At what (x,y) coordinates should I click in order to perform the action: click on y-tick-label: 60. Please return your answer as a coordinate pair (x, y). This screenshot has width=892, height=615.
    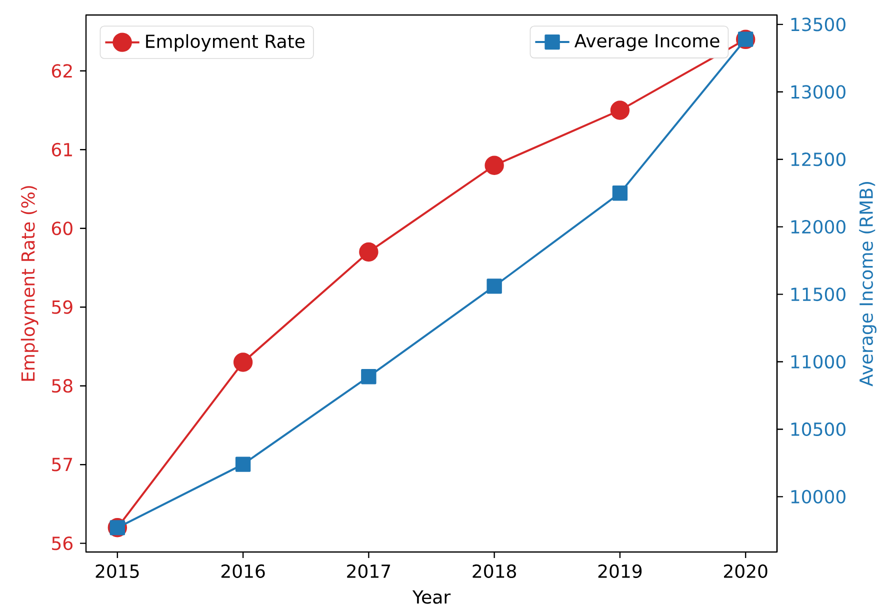
    Looking at the image, I should click on (62, 229).